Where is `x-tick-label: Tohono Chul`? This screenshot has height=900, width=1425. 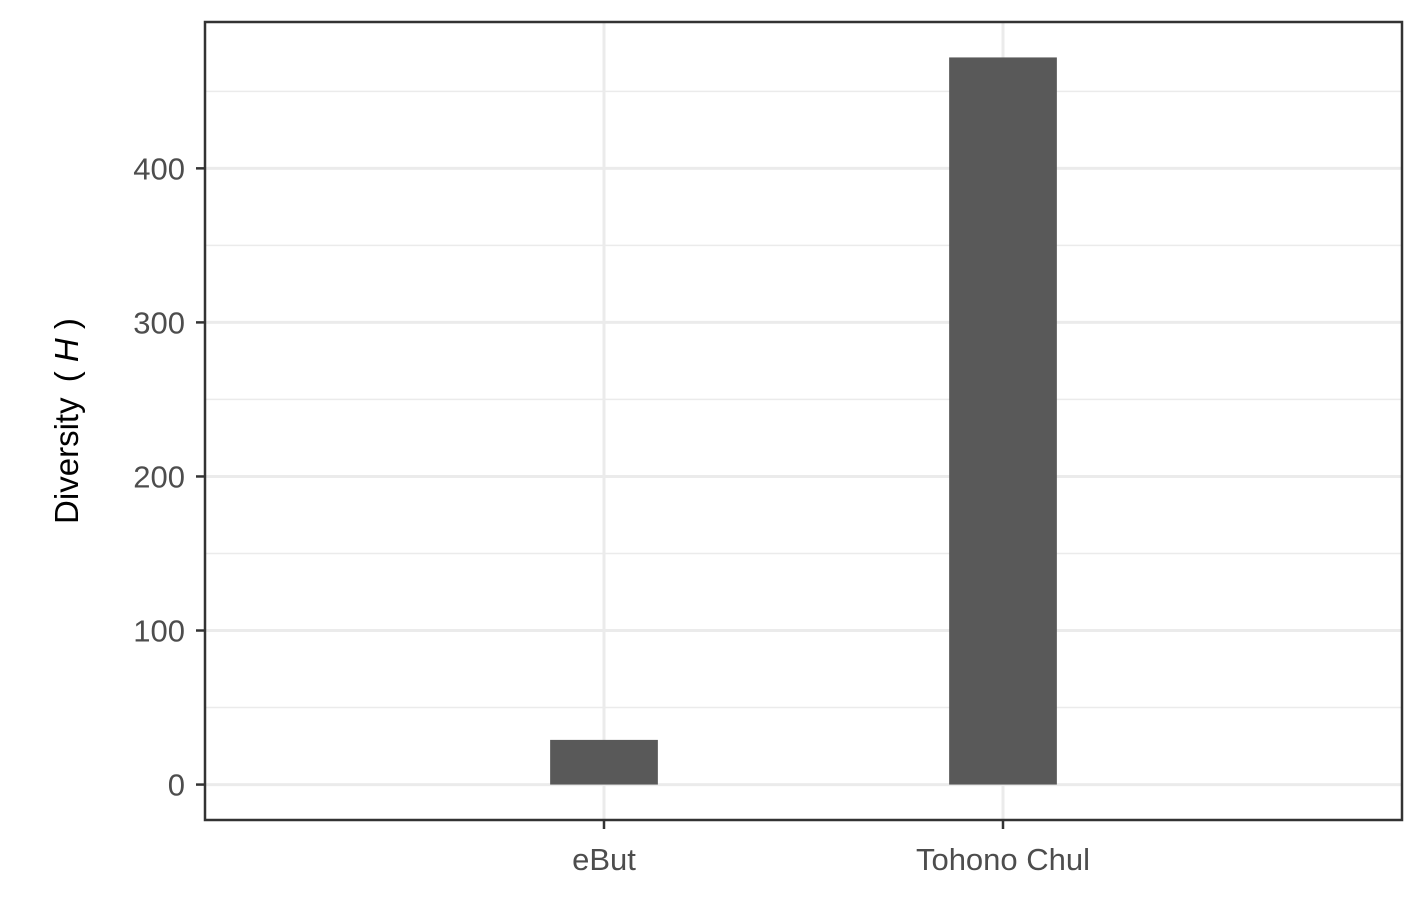 x-tick-label: Tohono Chul is located at coordinates (1003, 859).